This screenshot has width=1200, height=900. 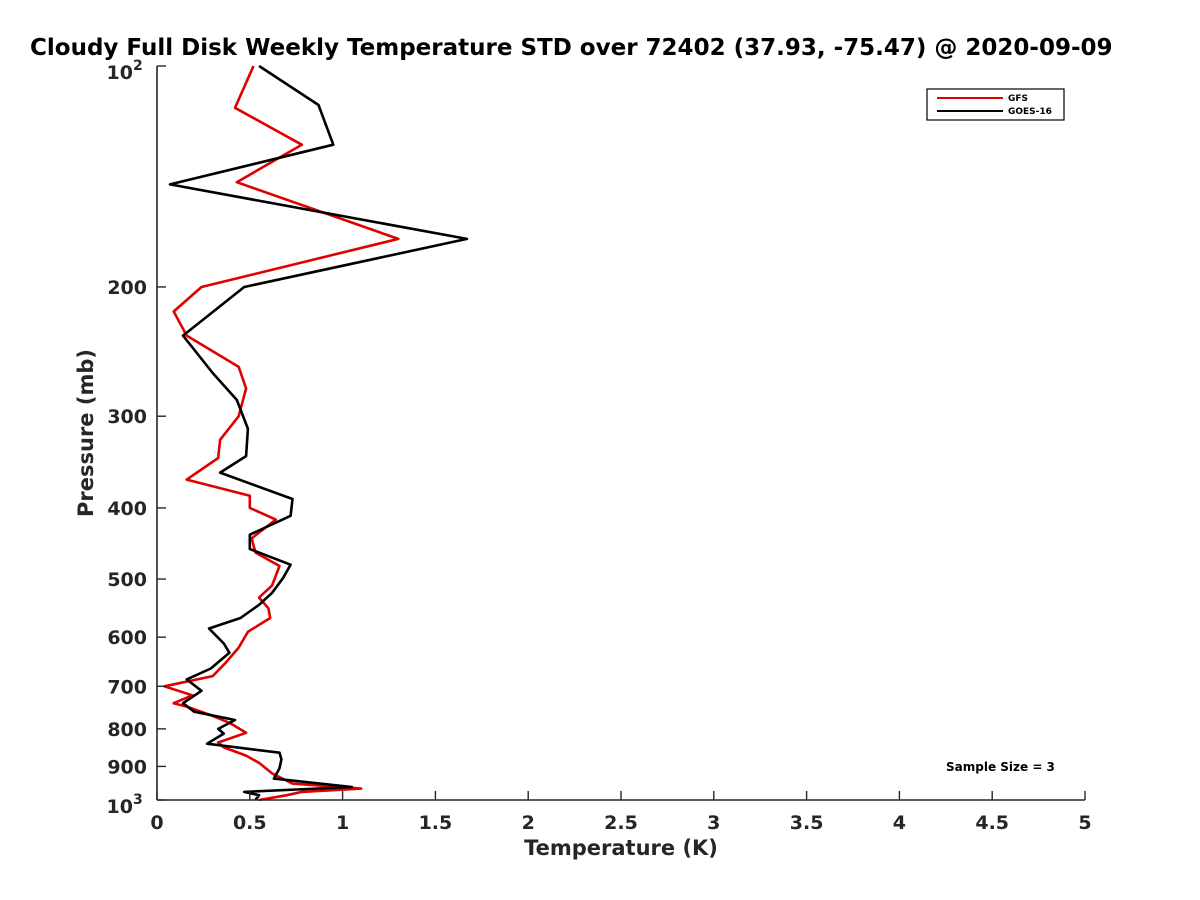 I want to click on x-tick-label: 1, so click(x=342, y=823).